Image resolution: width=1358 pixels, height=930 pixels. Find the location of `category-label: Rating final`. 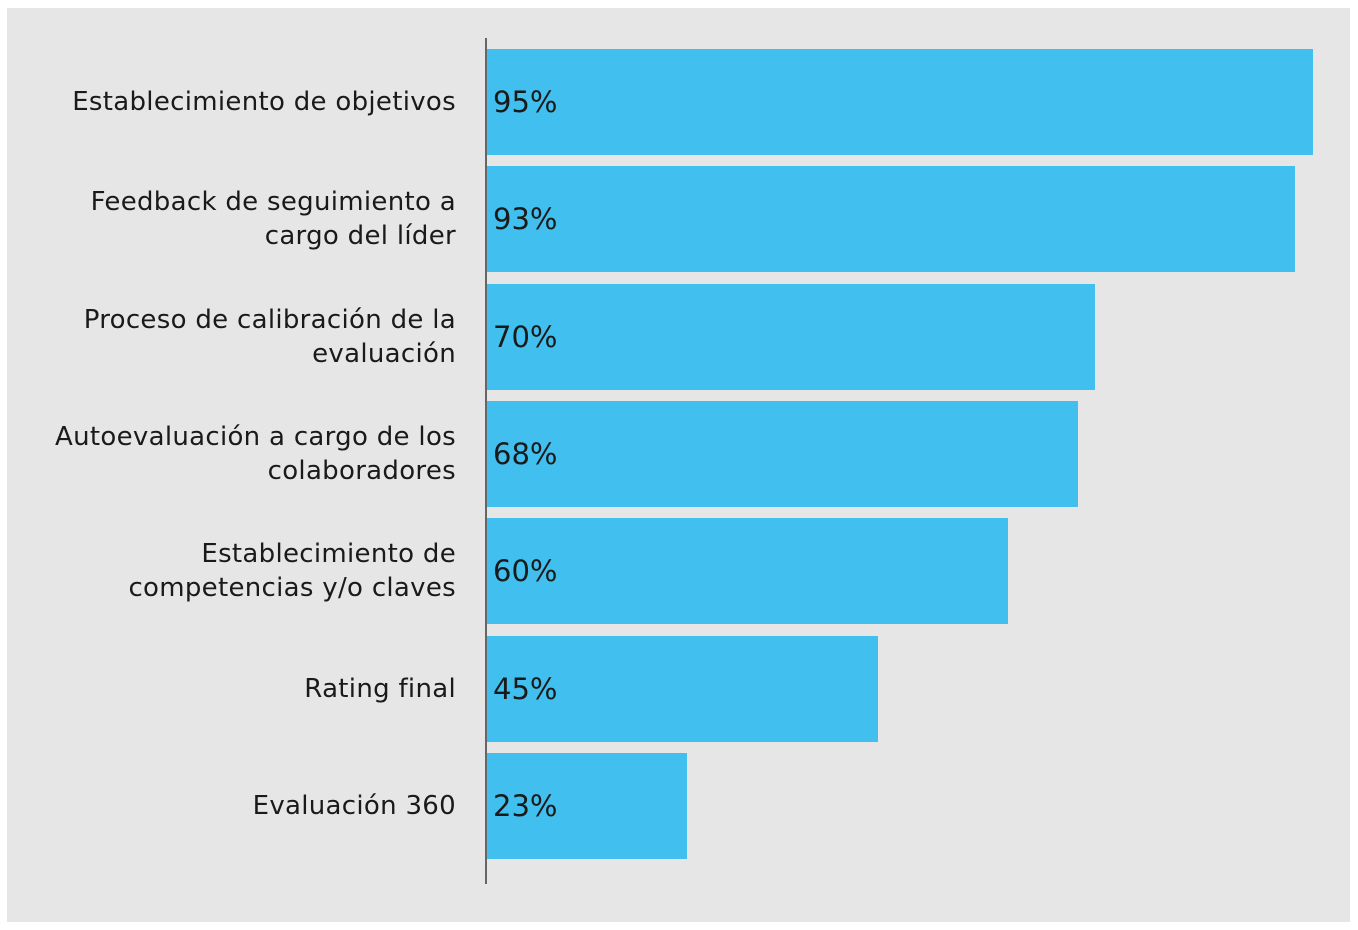

category-label: Rating final is located at coordinates (380, 688).